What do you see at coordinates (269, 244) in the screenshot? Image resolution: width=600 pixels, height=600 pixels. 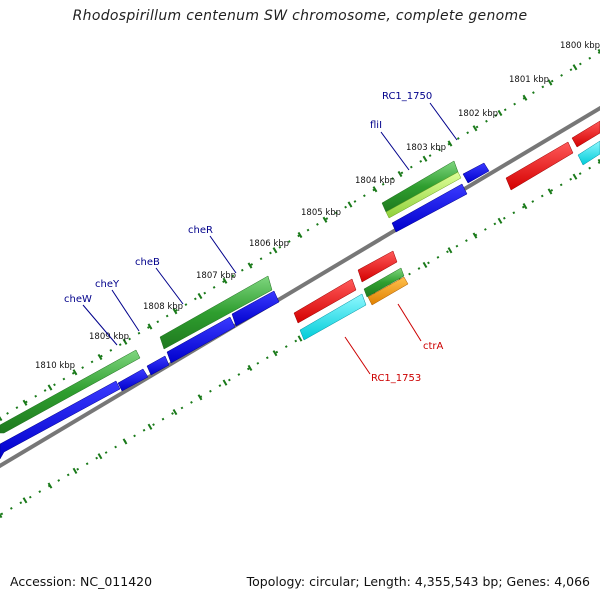 I see `kbp-label: 1806 kbp` at bounding box center [269, 244].